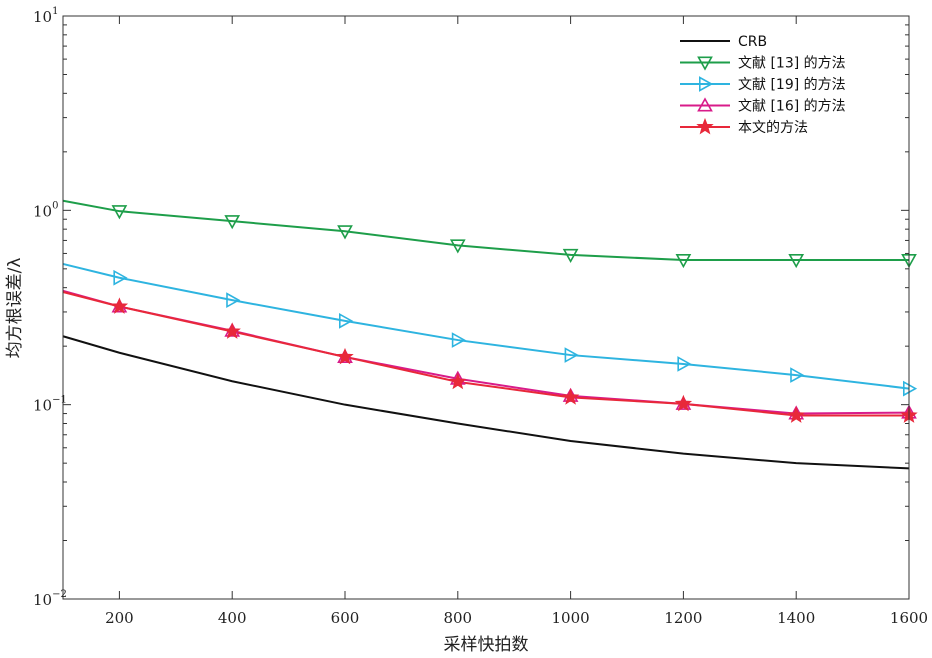 This screenshot has height=658, width=932. What do you see at coordinates (796, 618) in the screenshot?
I see `x-tick-label: 1400` at bounding box center [796, 618].